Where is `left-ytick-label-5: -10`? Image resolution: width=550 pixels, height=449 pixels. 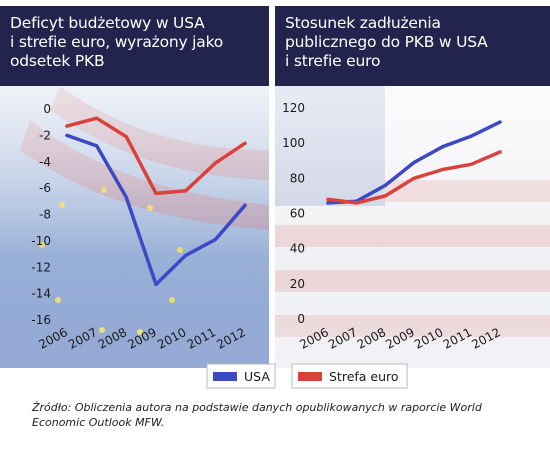
left-ytick-label-5: -10 is located at coordinates (41, 241).